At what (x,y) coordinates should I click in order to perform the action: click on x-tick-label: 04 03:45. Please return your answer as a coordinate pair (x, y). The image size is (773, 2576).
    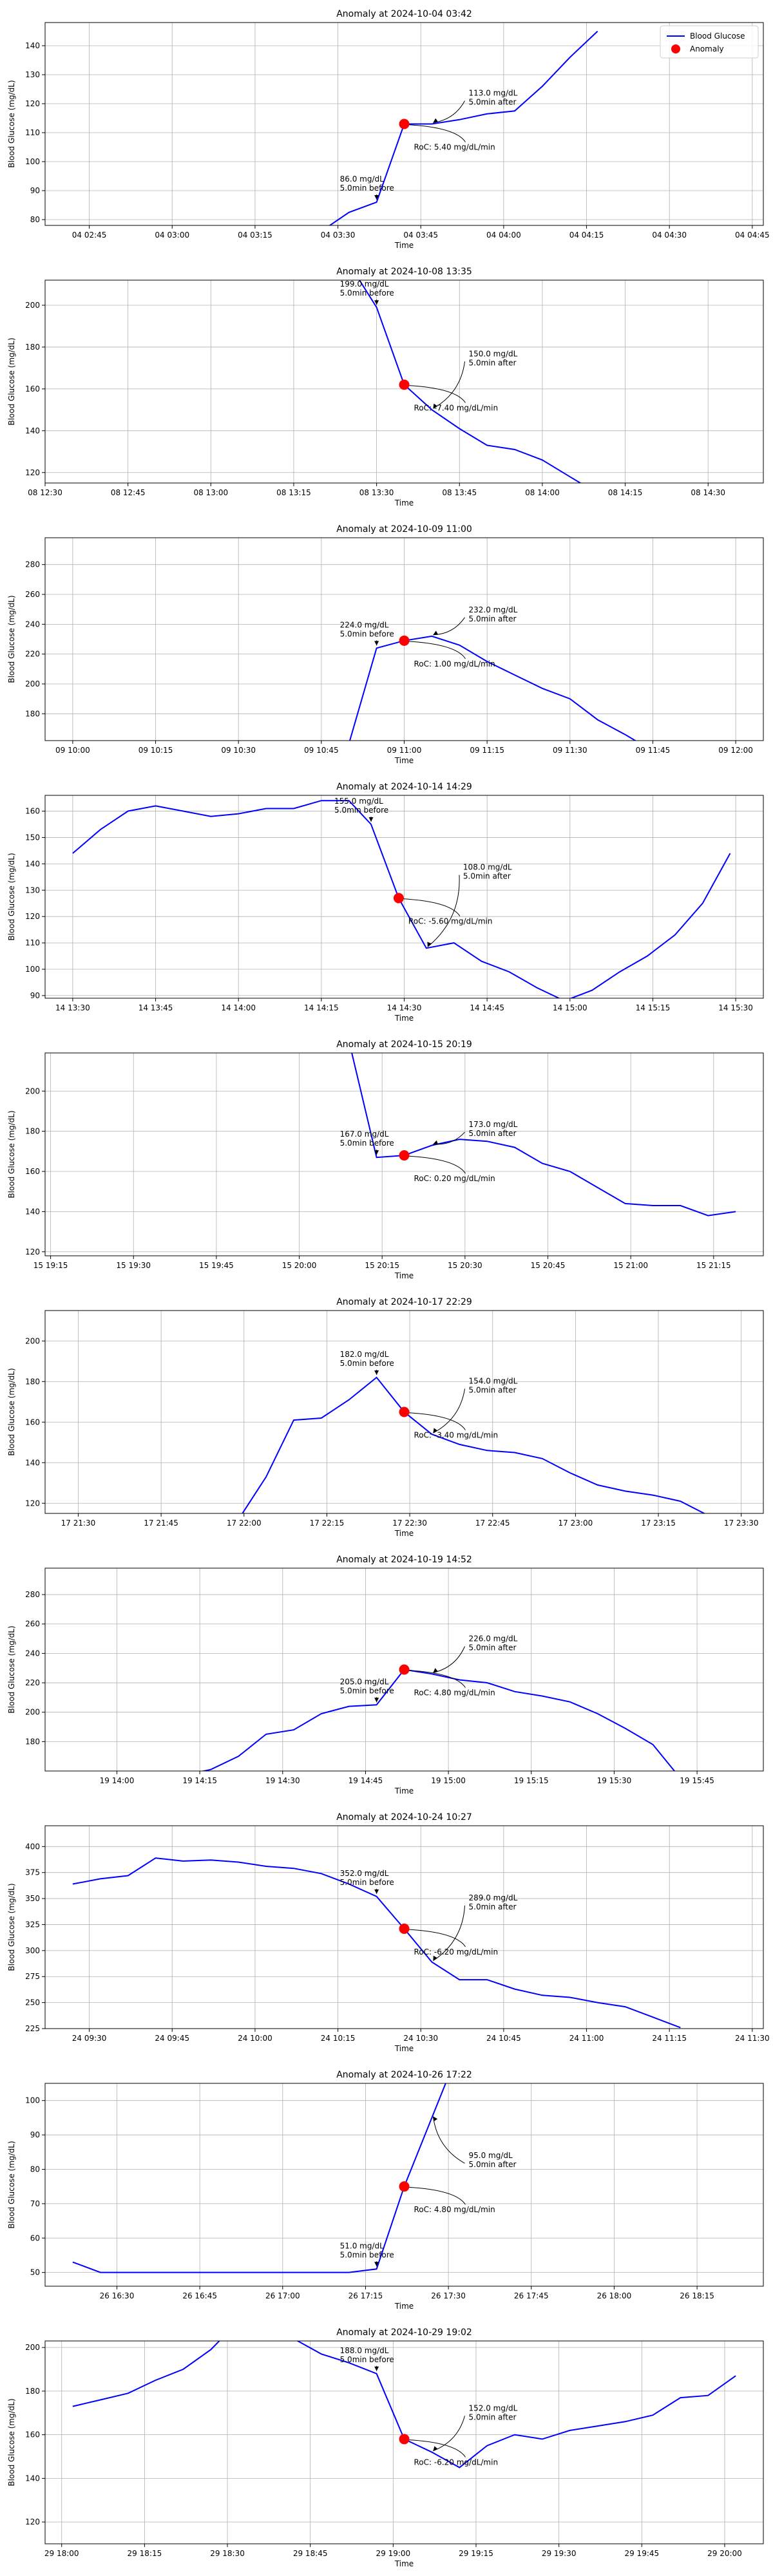
    Looking at the image, I should click on (420, 235).